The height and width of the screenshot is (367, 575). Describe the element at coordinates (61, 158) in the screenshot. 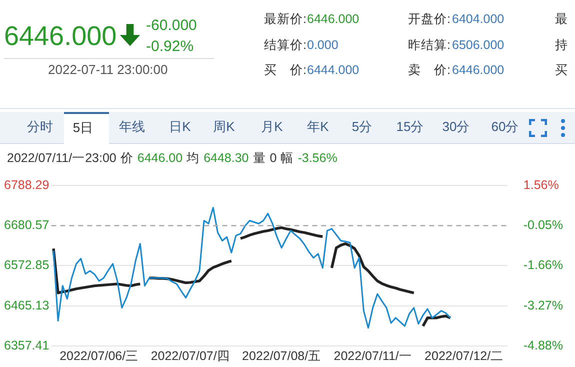

I see `text: 2022/07/11/一23:00` at that location.